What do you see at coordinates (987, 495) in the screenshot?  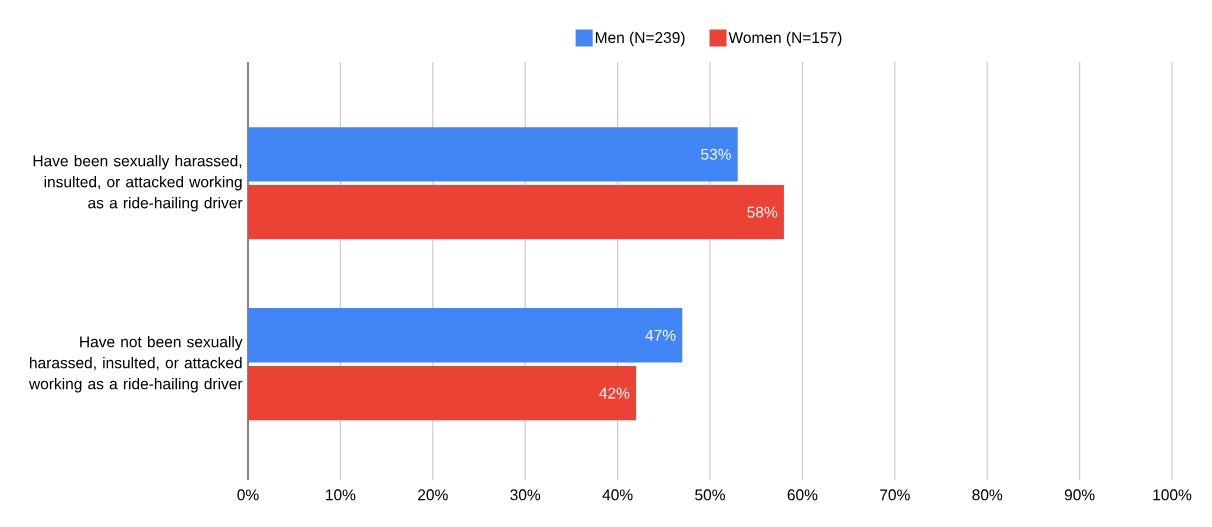 I see `x-tick-label: 80%` at bounding box center [987, 495].